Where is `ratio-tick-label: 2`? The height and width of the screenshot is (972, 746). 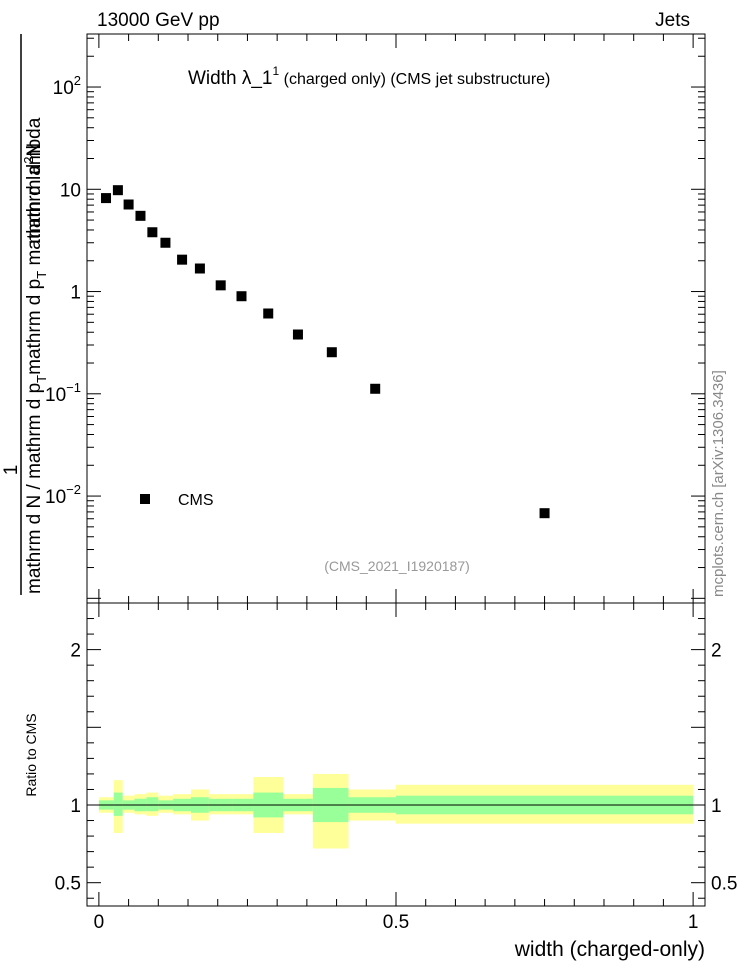
ratio-tick-label: 2 is located at coordinates (75, 651).